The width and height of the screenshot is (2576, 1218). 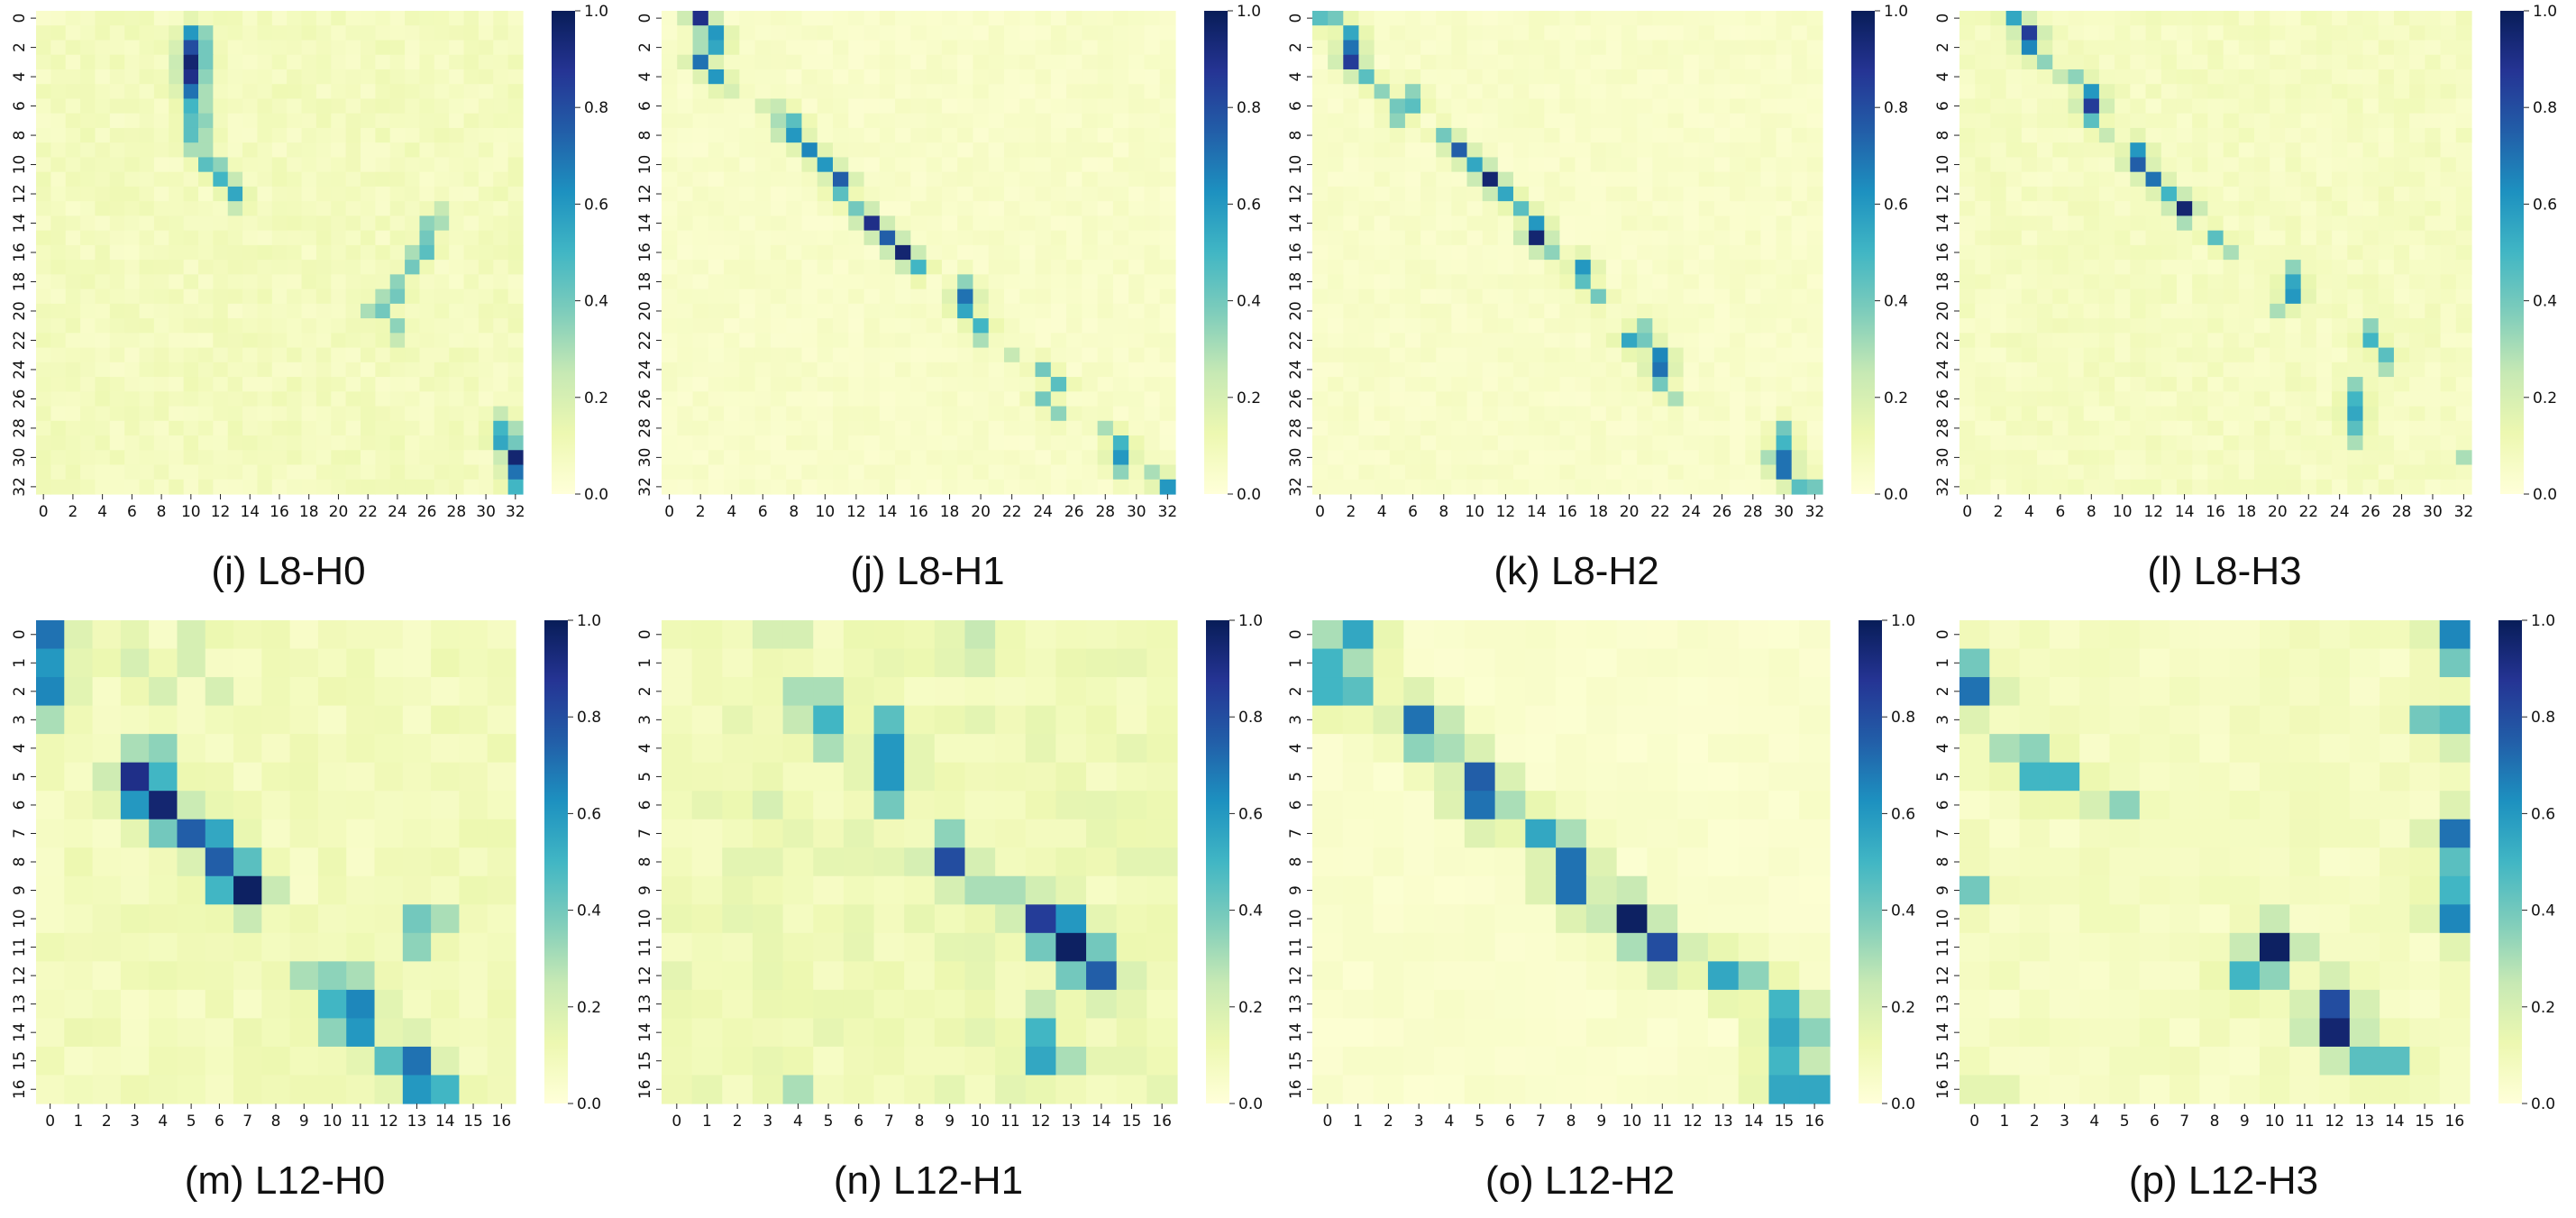 What do you see at coordinates (1296, 428) in the screenshot?
I see `y-tick-label: 28` at bounding box center [1296, 428].